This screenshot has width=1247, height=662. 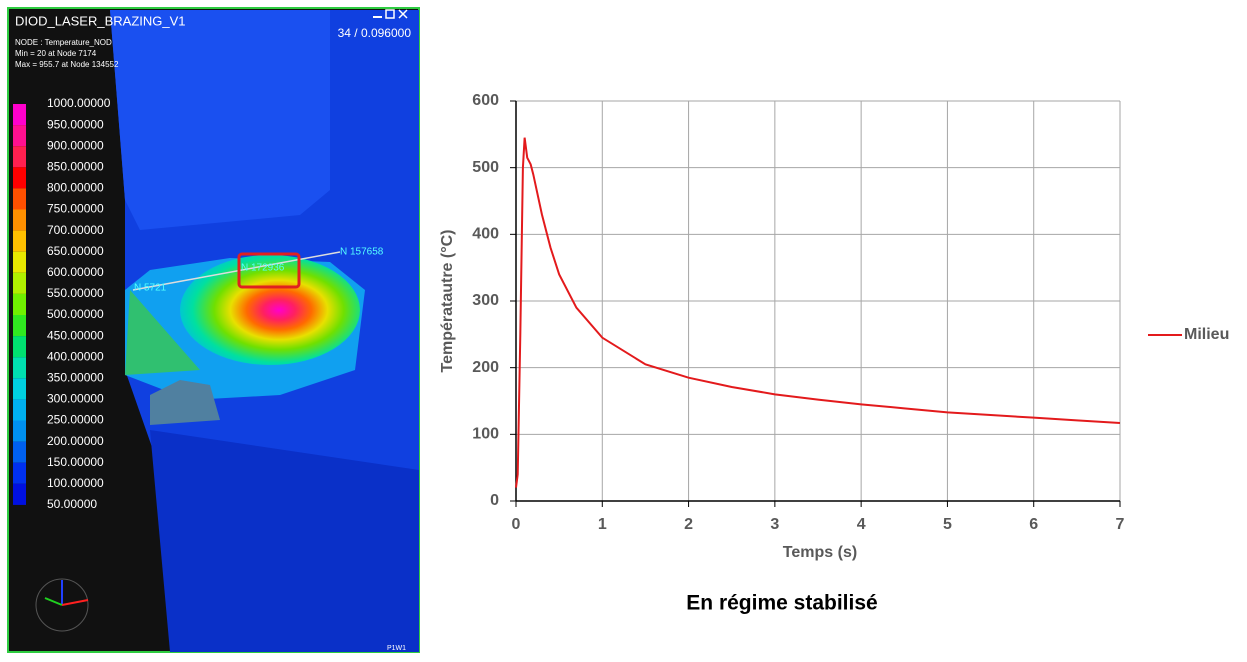 I want to click on y-axis-label: Températautre (°C), so click(x=447, y=300).